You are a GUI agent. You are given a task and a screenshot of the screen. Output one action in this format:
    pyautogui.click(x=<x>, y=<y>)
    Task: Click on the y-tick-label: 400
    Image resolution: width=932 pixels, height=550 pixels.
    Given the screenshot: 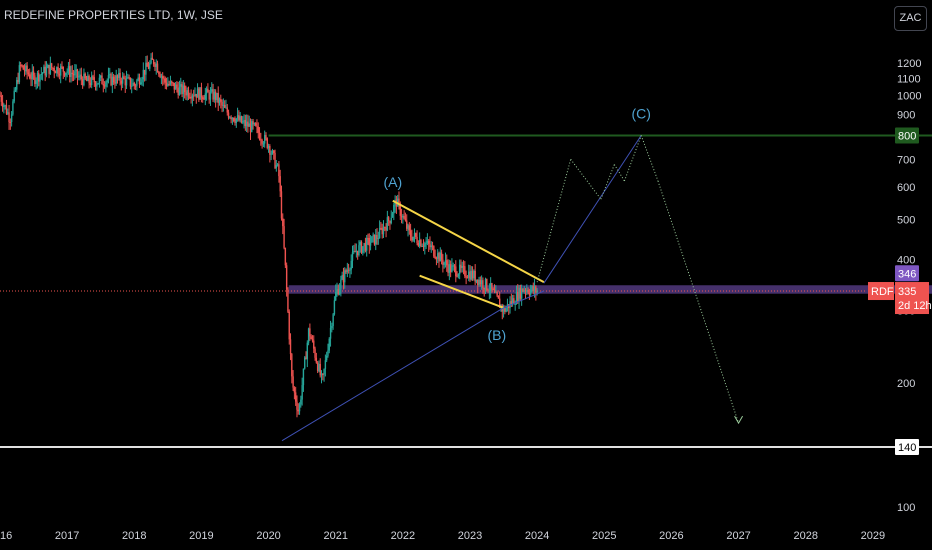 What is the action you would take?
    pyautogui.click(x=906, y=260)
    